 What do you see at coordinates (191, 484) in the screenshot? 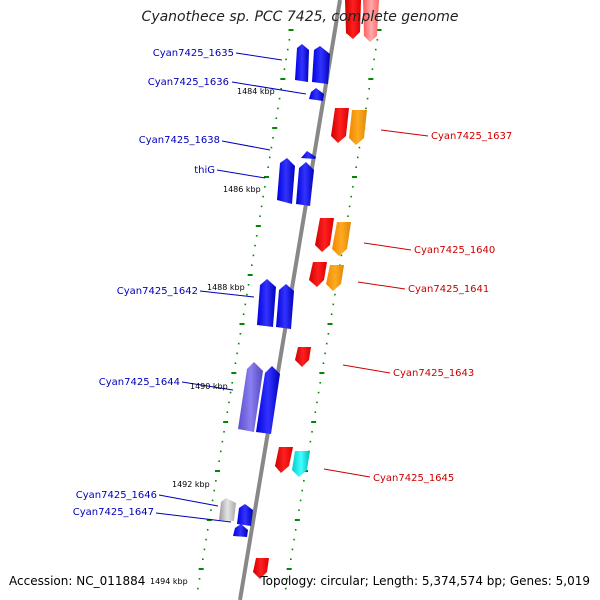
I see `kbp-label: 1492 kbp` at bounding box center [191, 484].